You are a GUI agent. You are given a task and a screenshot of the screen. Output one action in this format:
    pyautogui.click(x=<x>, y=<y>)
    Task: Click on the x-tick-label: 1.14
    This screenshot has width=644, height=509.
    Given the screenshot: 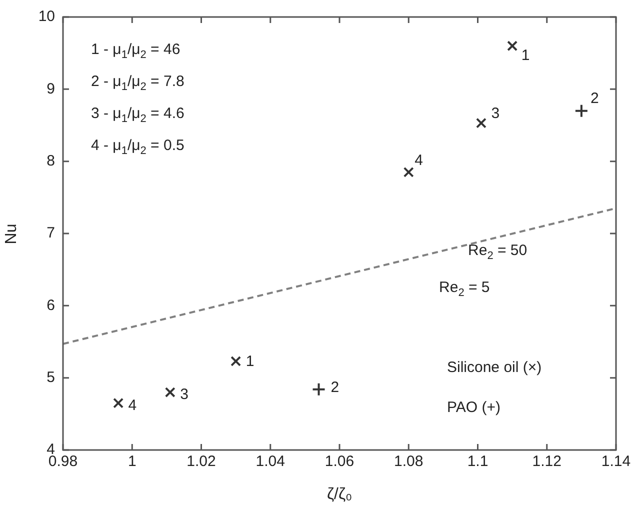 What is the action you would take?
    pyautogui.click(x=616, y=461)
    